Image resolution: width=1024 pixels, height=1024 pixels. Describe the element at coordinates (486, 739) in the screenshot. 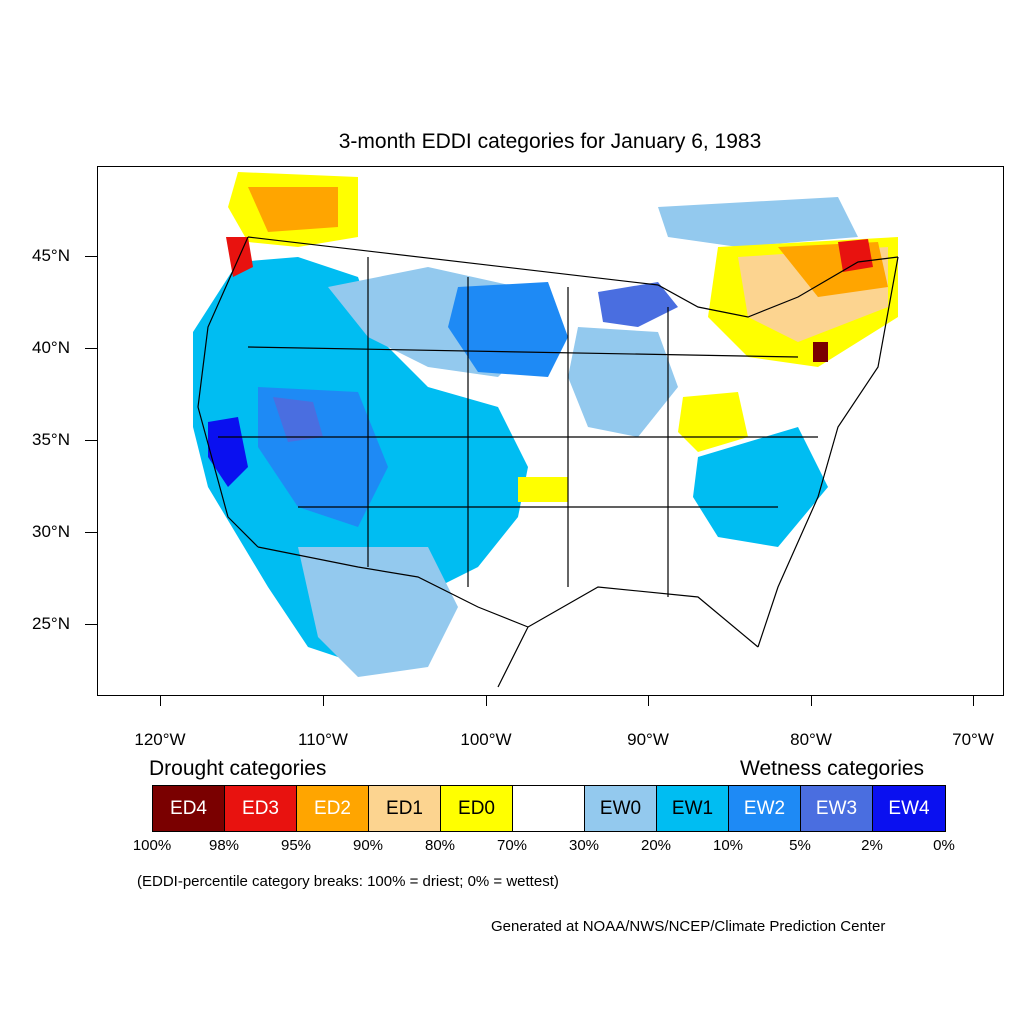

I see `lon-label: 100°W` at that location.